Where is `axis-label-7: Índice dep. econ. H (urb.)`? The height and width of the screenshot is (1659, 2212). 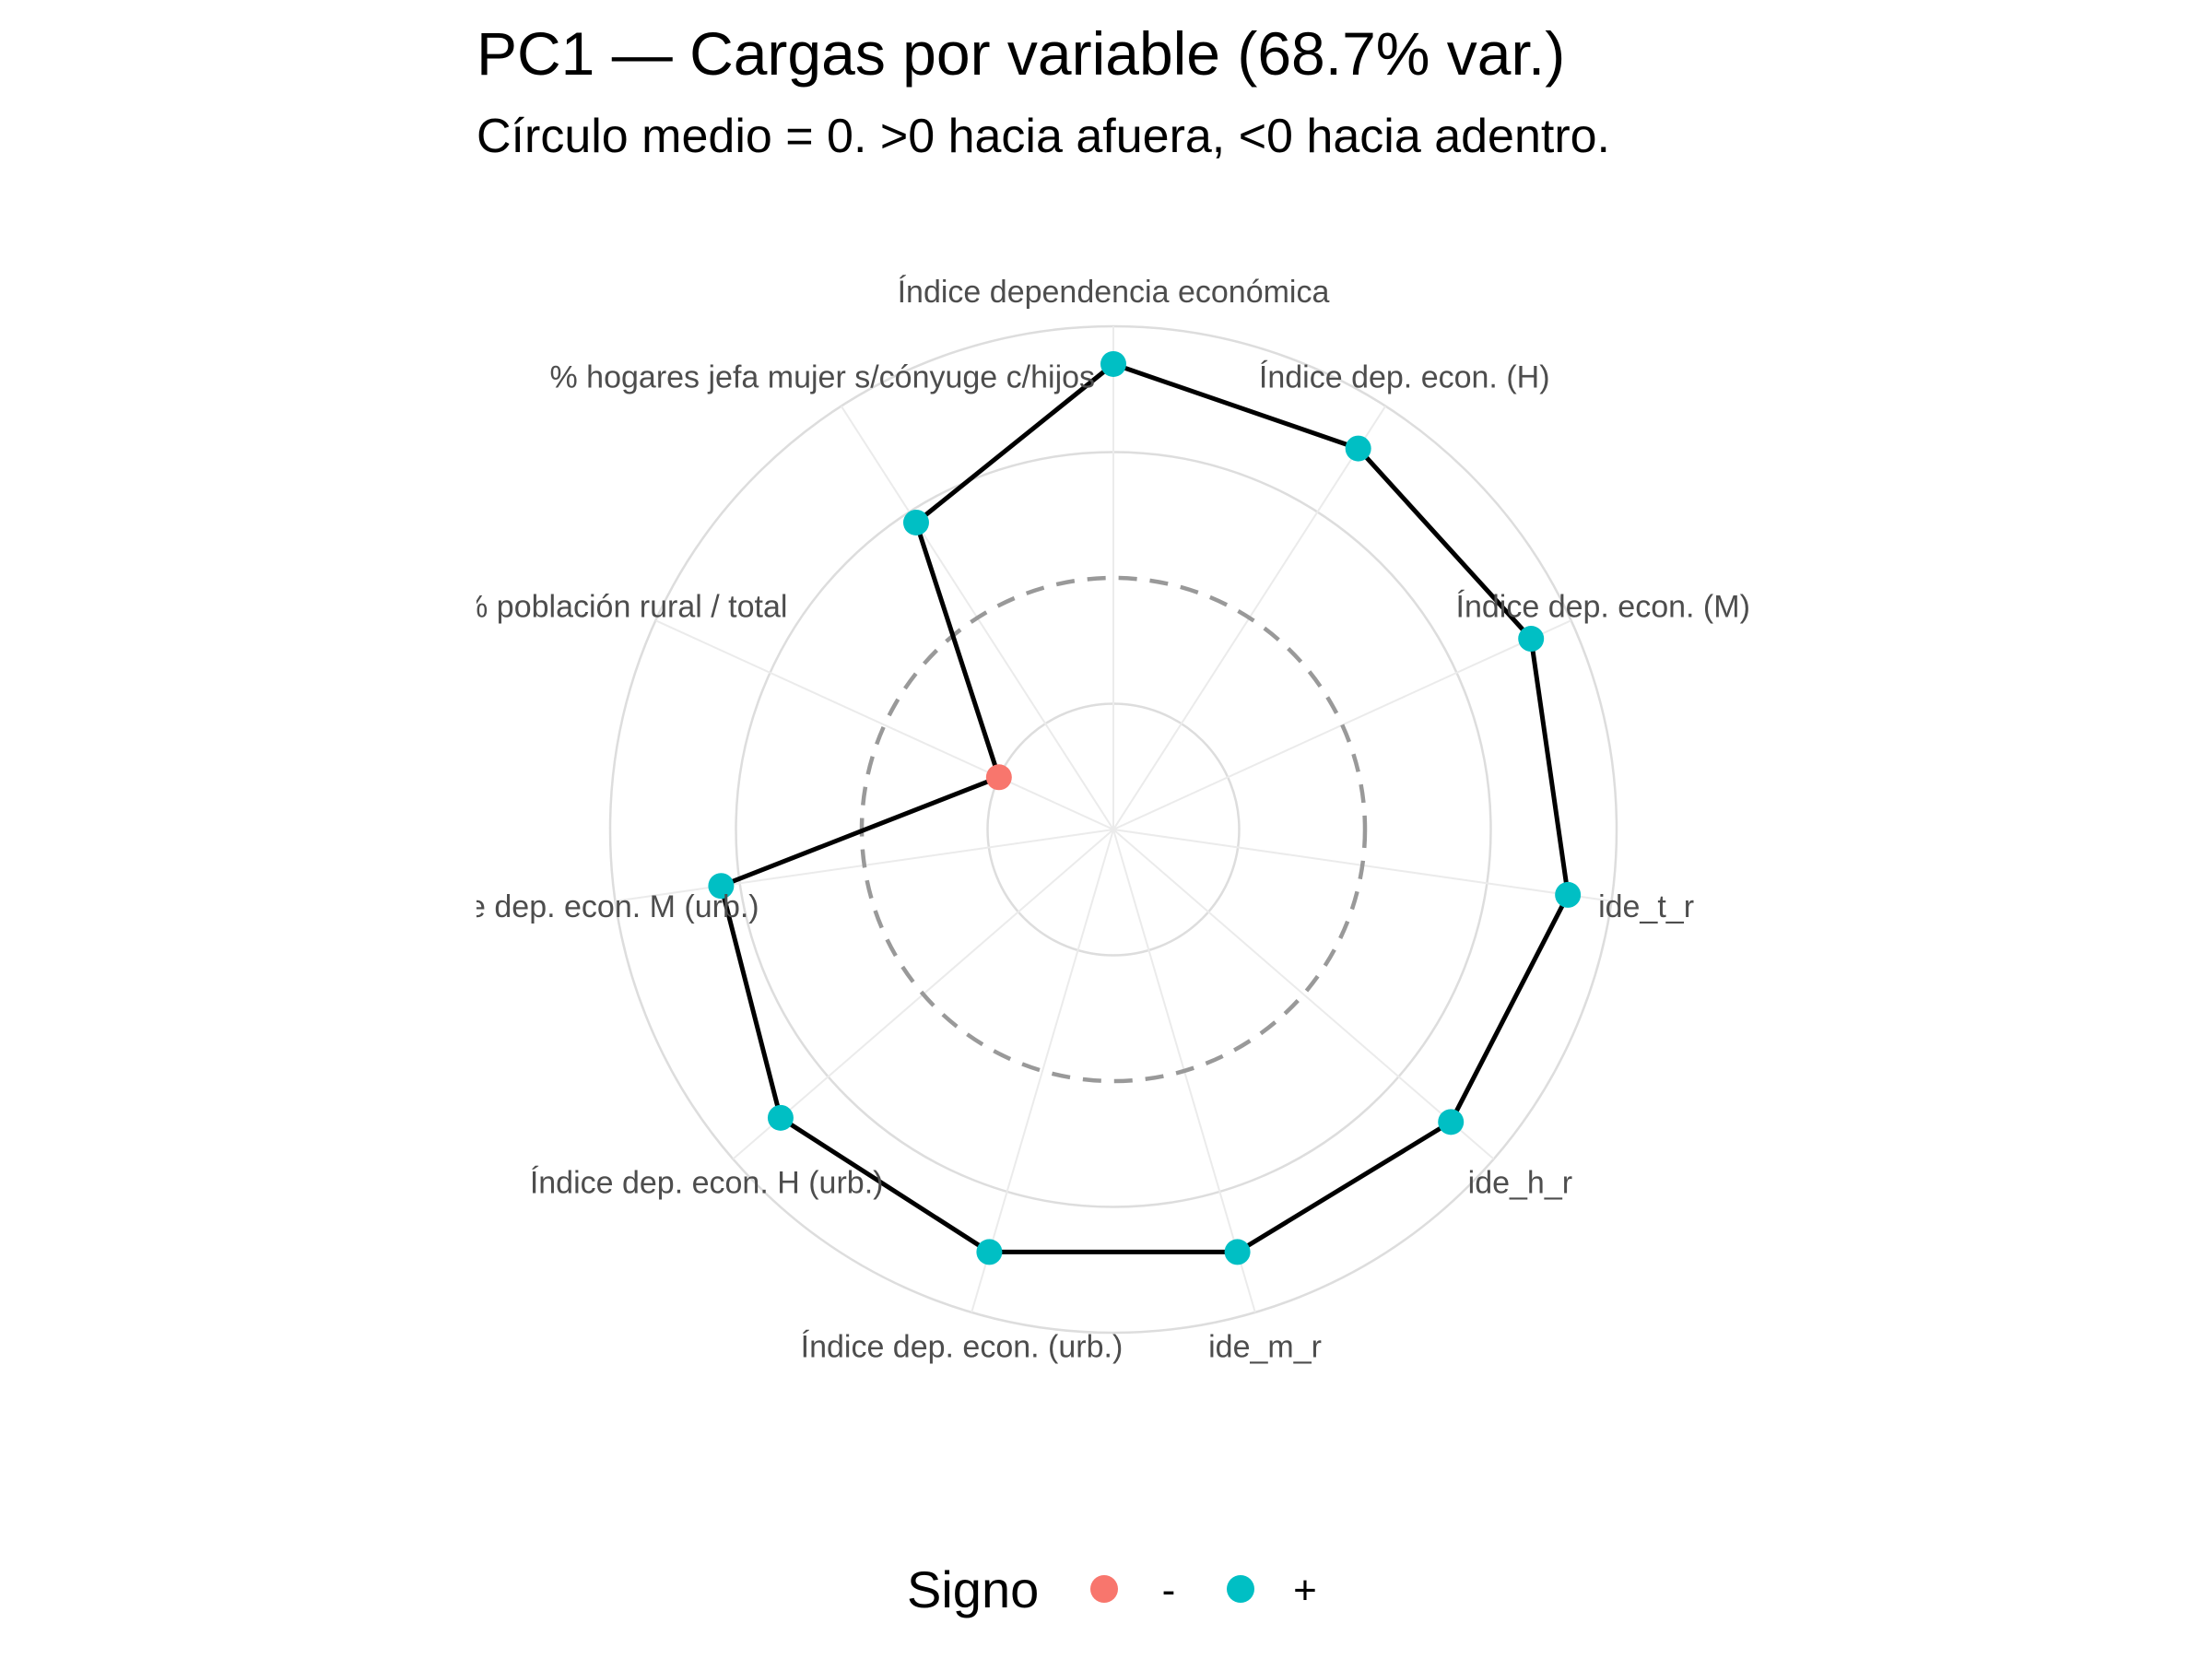
axis-label-7: Índice dep. econ. H (urb.) is located at coordinates (707, 1182).